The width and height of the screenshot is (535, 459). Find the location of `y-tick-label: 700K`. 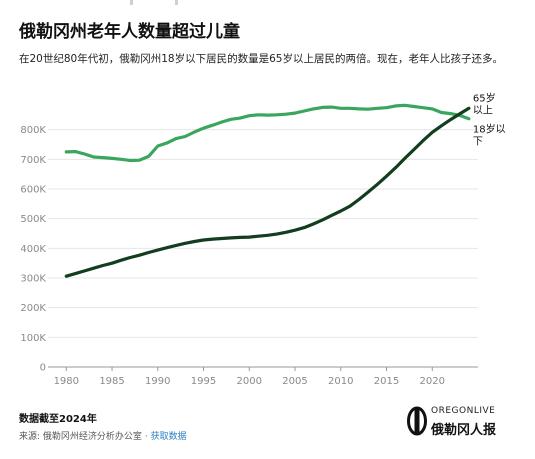

y-tick-label: 700K is located at coordinates (33, 160).